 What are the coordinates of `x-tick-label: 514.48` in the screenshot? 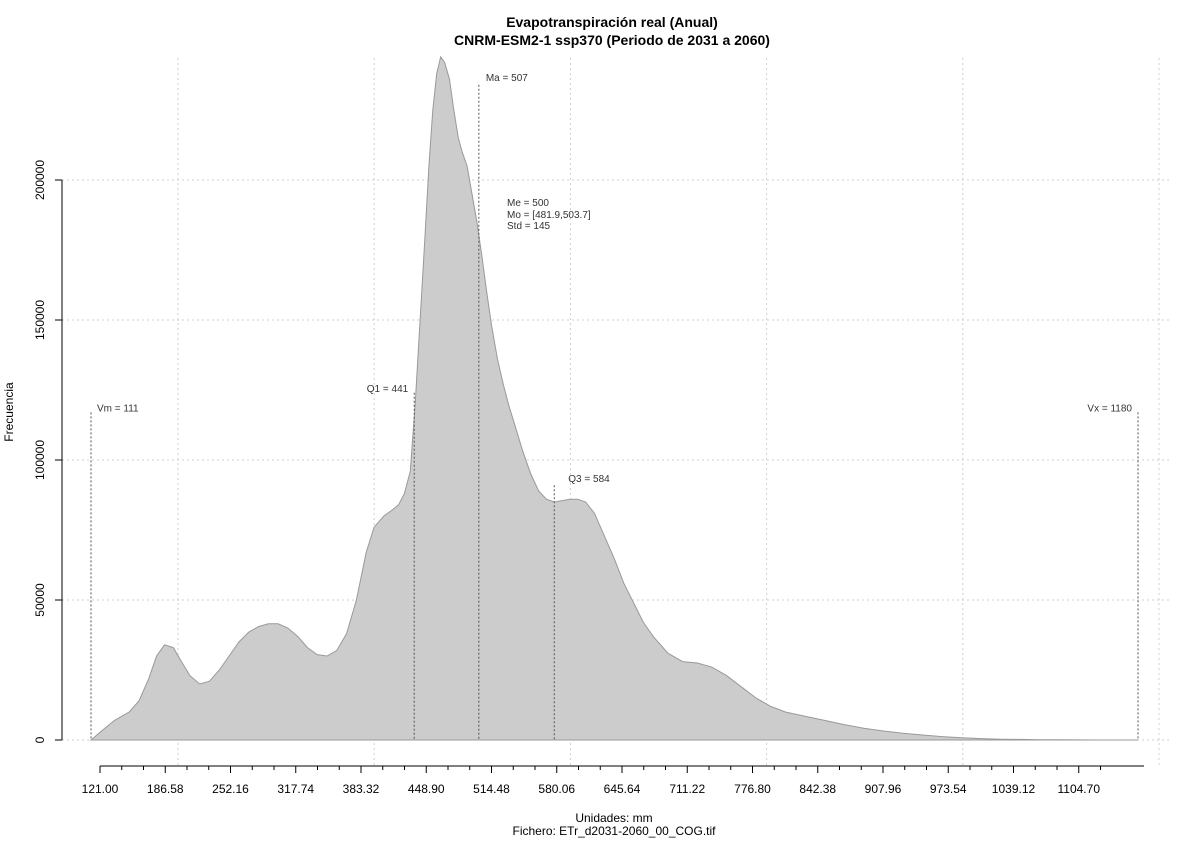 It's located at (491, 789).